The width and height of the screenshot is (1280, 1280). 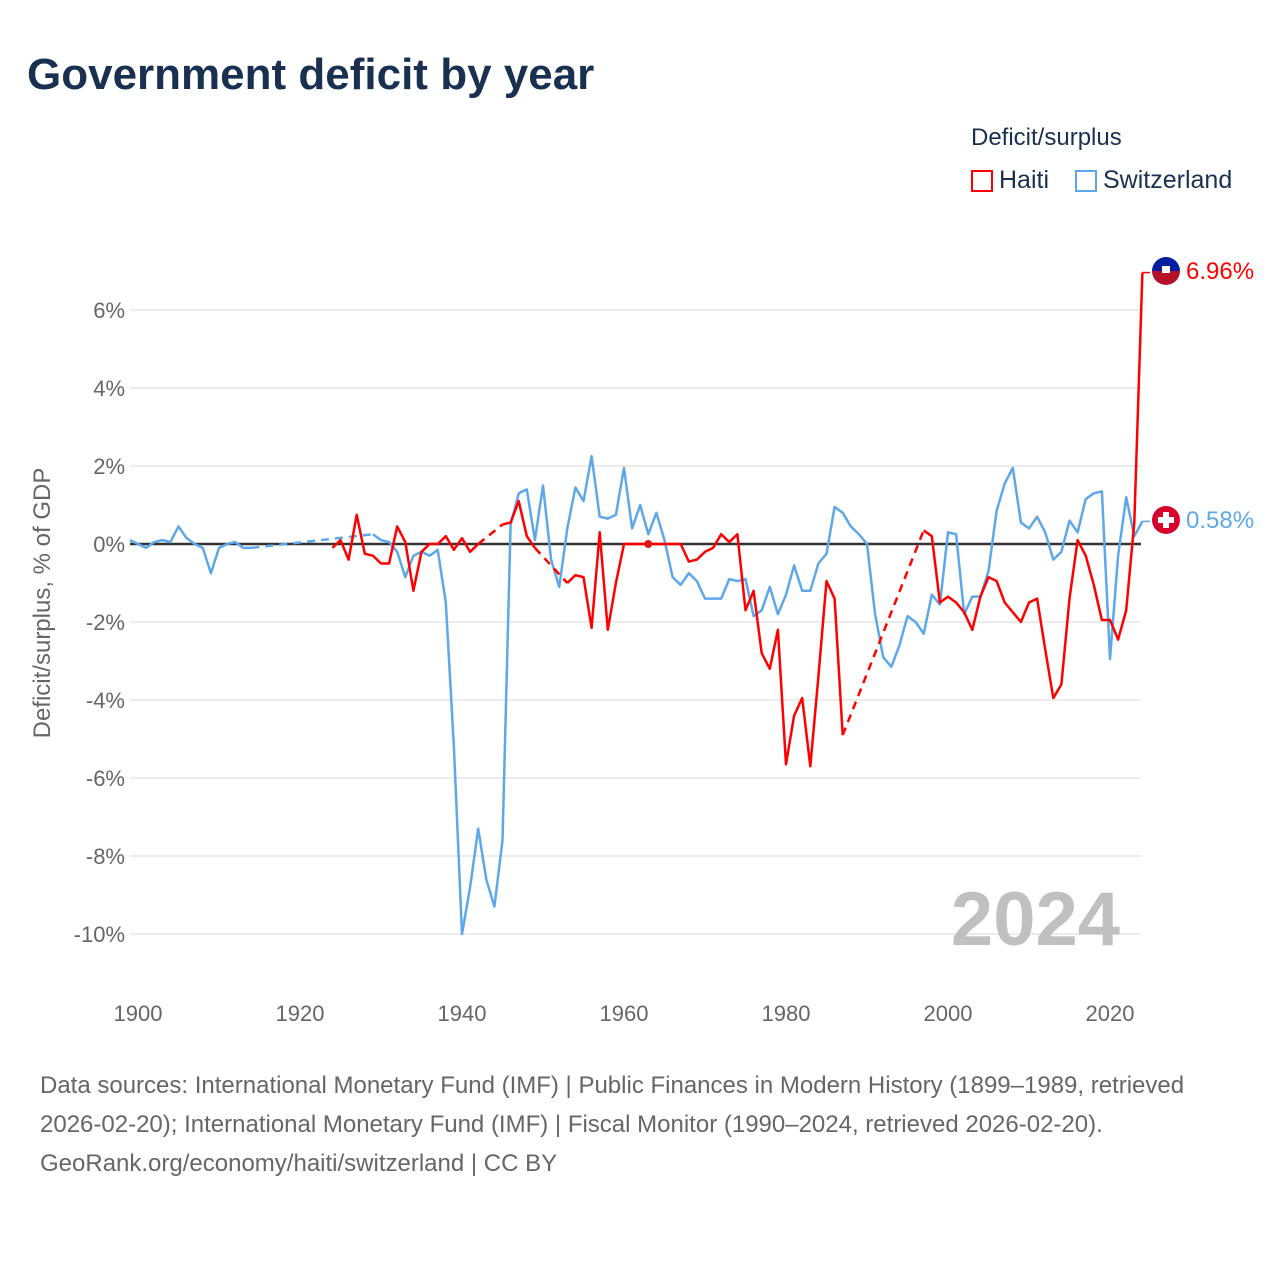 What do you see at coordinates (462, 1013) in the screenshot?
I see `x-tick-label: 1940` at bounding box center [462, 1013].